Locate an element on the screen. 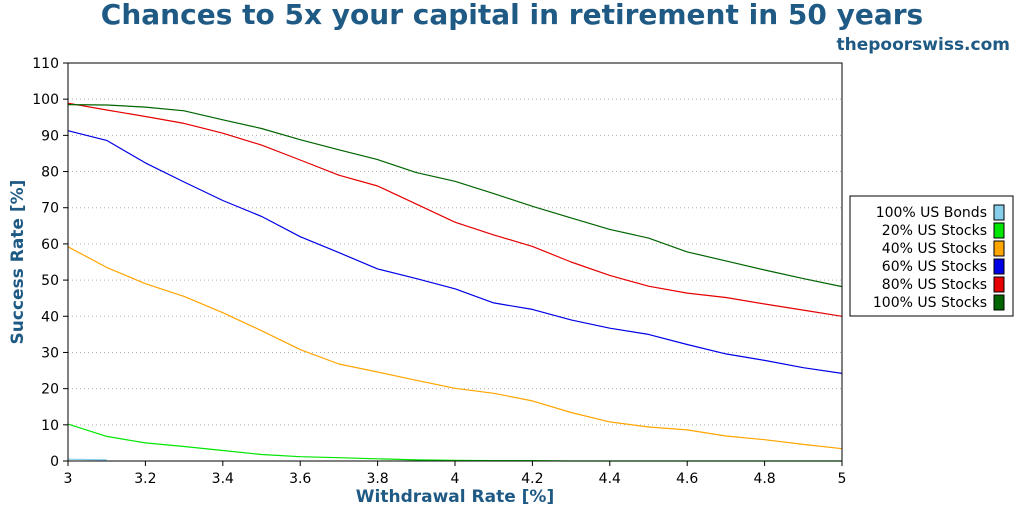 Image resolution: width=1024 pixels, height=512 pixels. legend-label: 80% US Stocks is located at coordinates (934, 285).